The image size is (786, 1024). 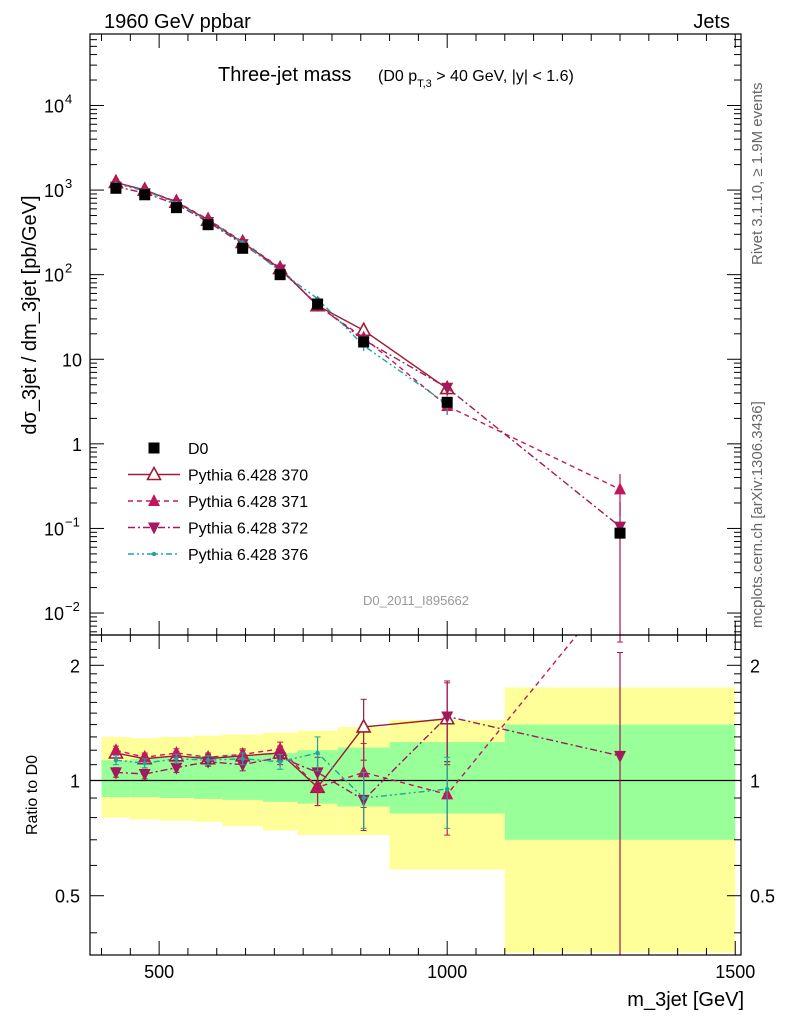 I want to click on plot-title: Three-jet mass, so click(x=284, y=75).